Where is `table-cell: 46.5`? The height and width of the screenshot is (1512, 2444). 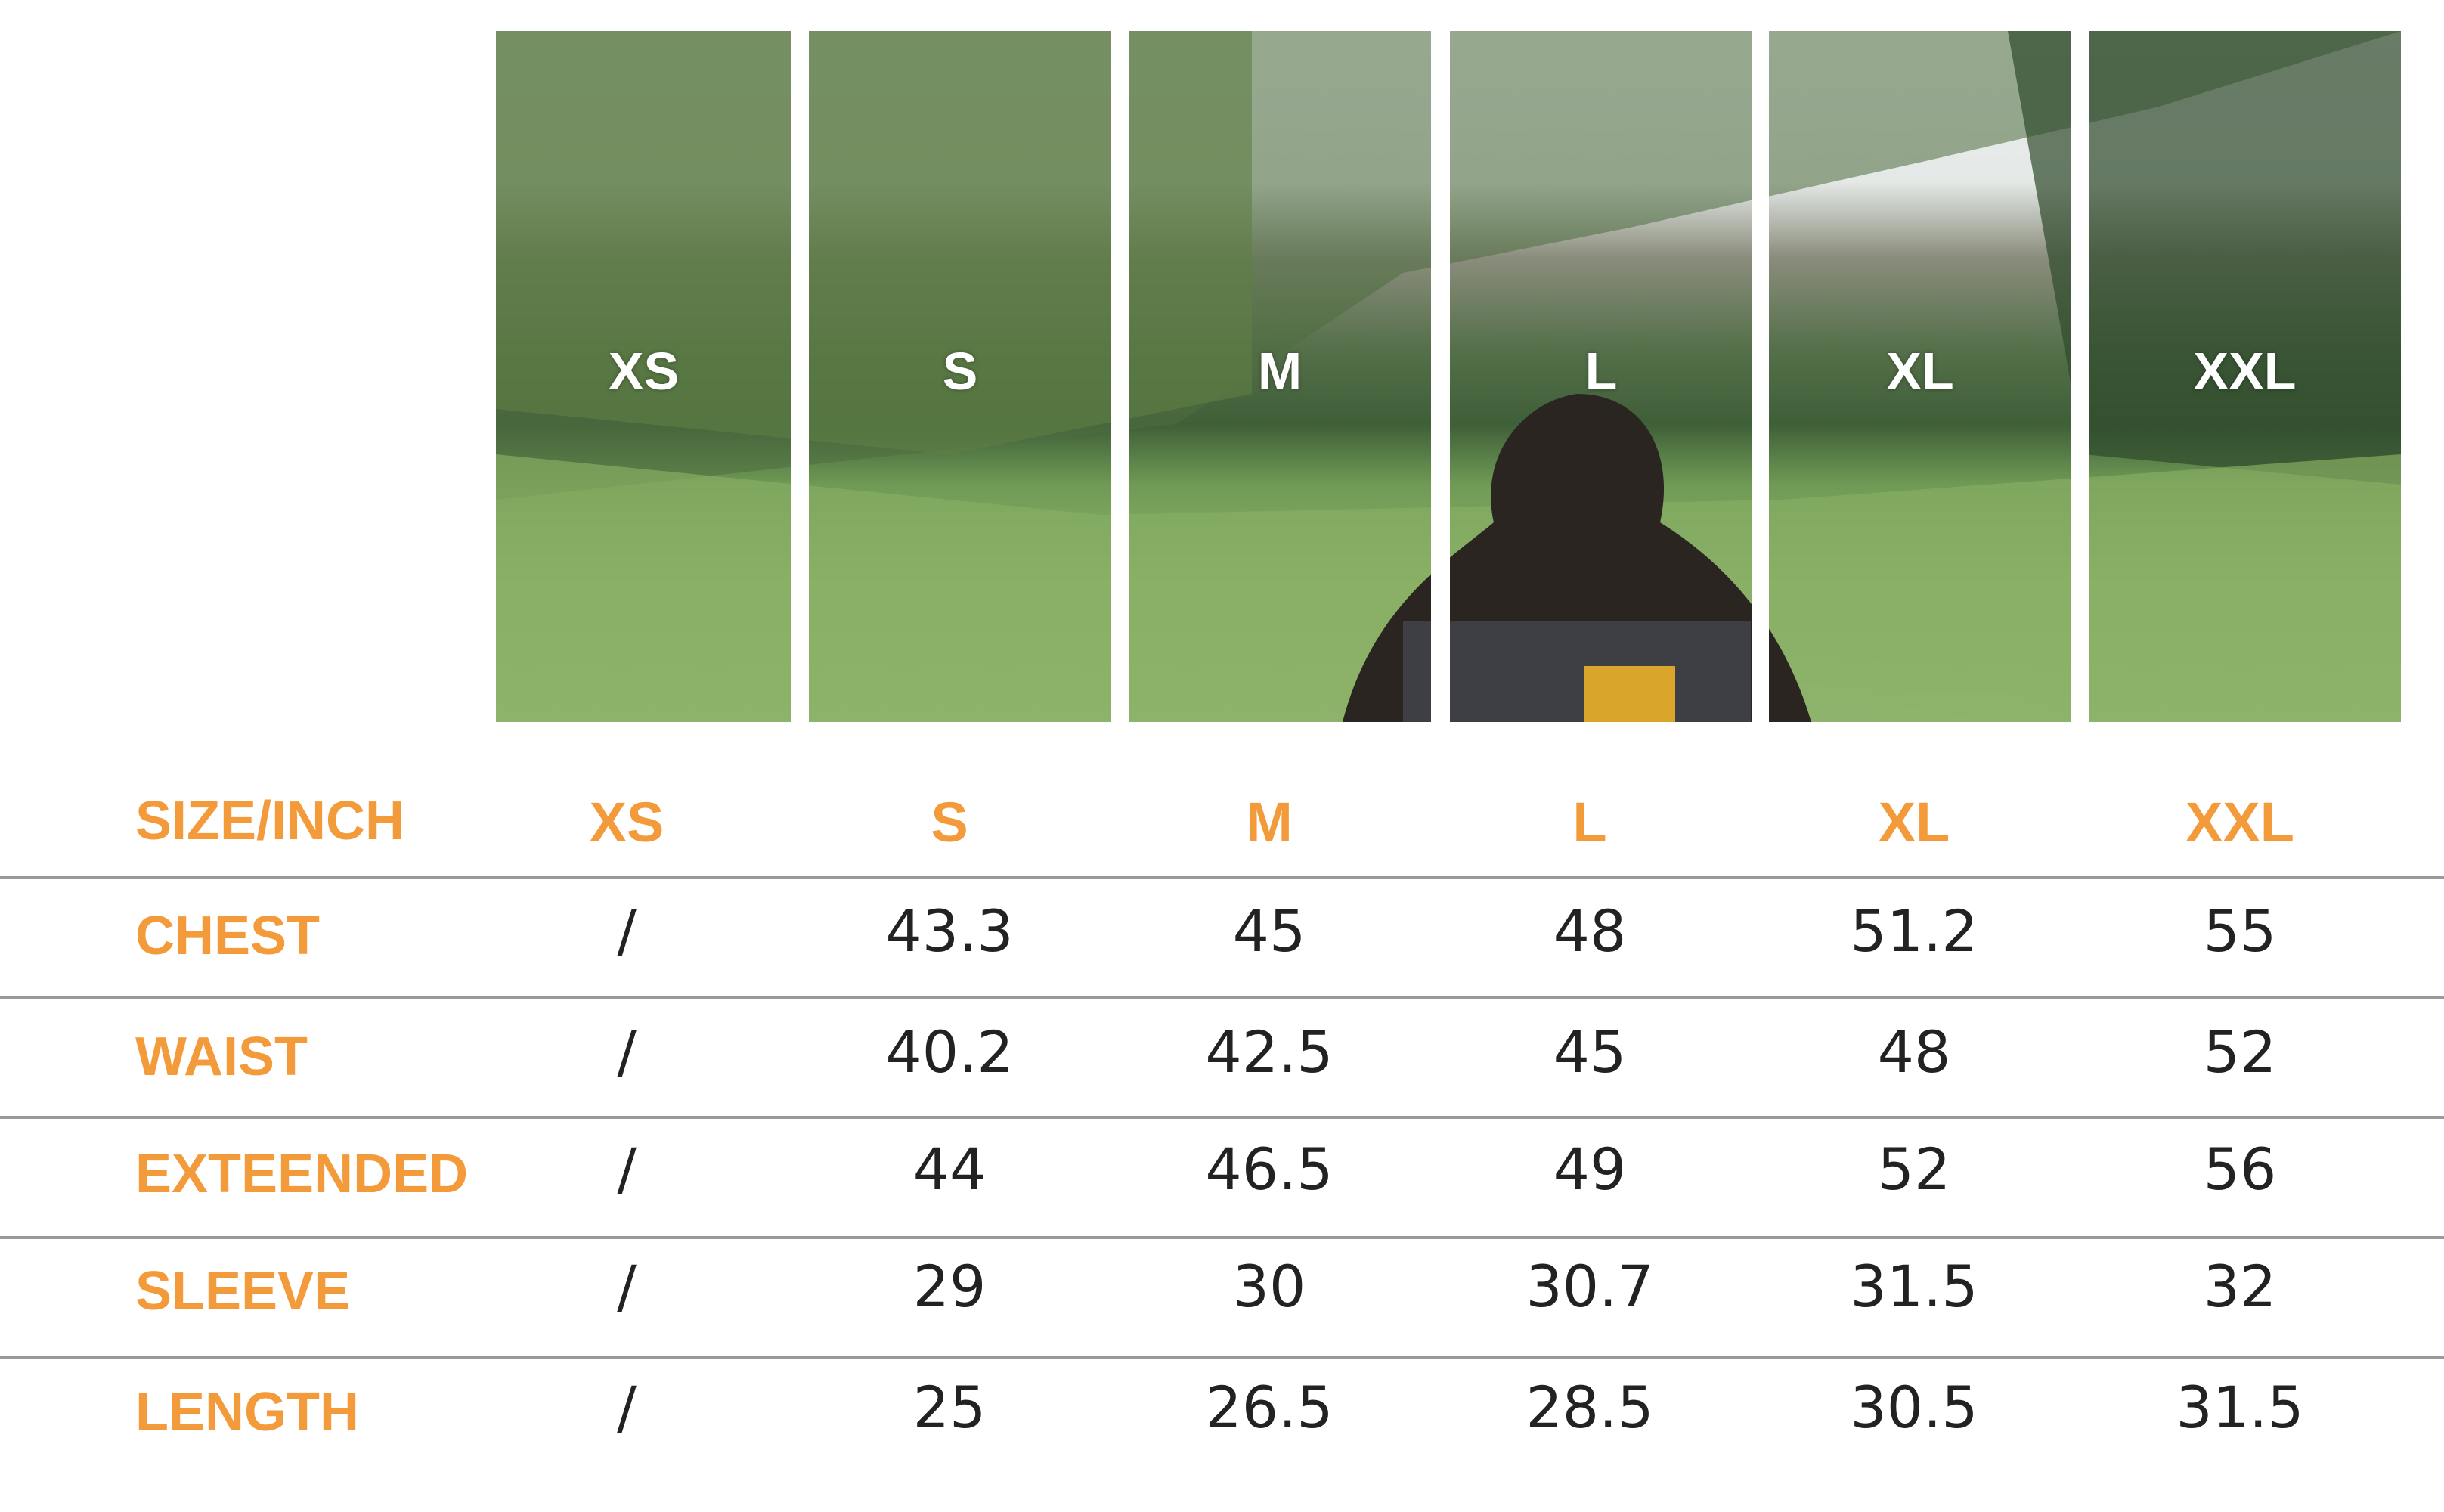 table-cell: 46.5 is located at coordinates (1270, 1169).